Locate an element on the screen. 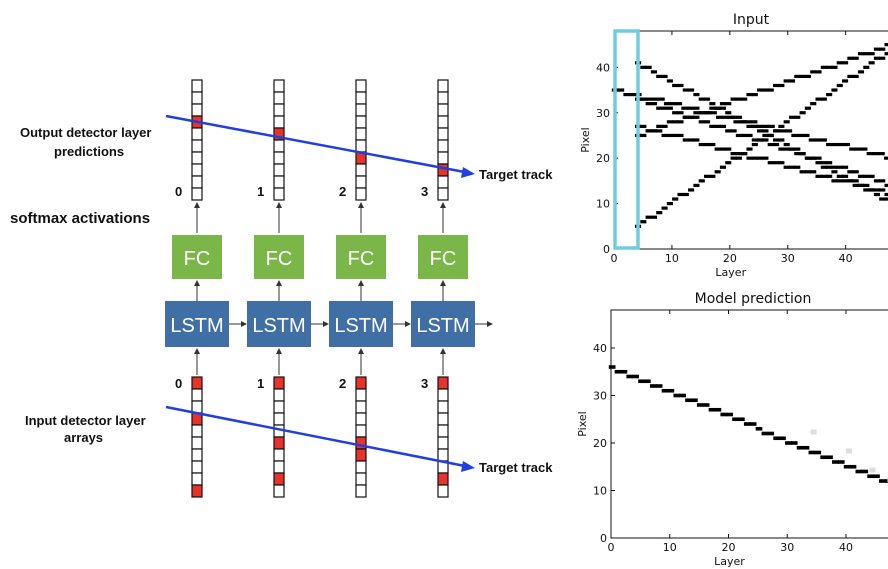 The image size is (888, 569). x-axis-label: Layer is located at coordinates (729, 561).